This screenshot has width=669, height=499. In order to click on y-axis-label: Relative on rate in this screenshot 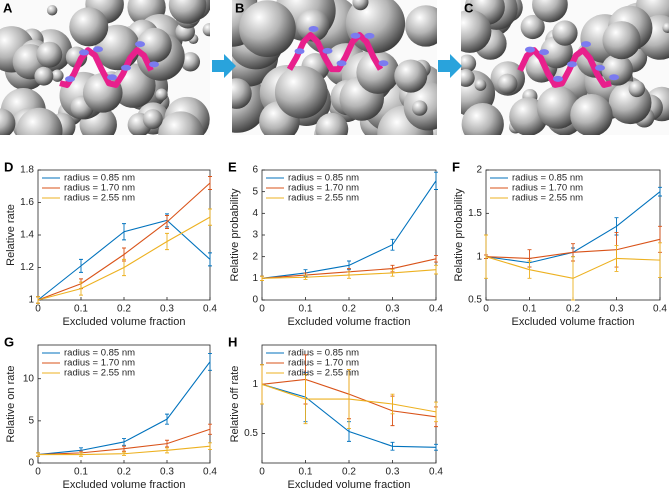, I will do `click(11, 403)`.